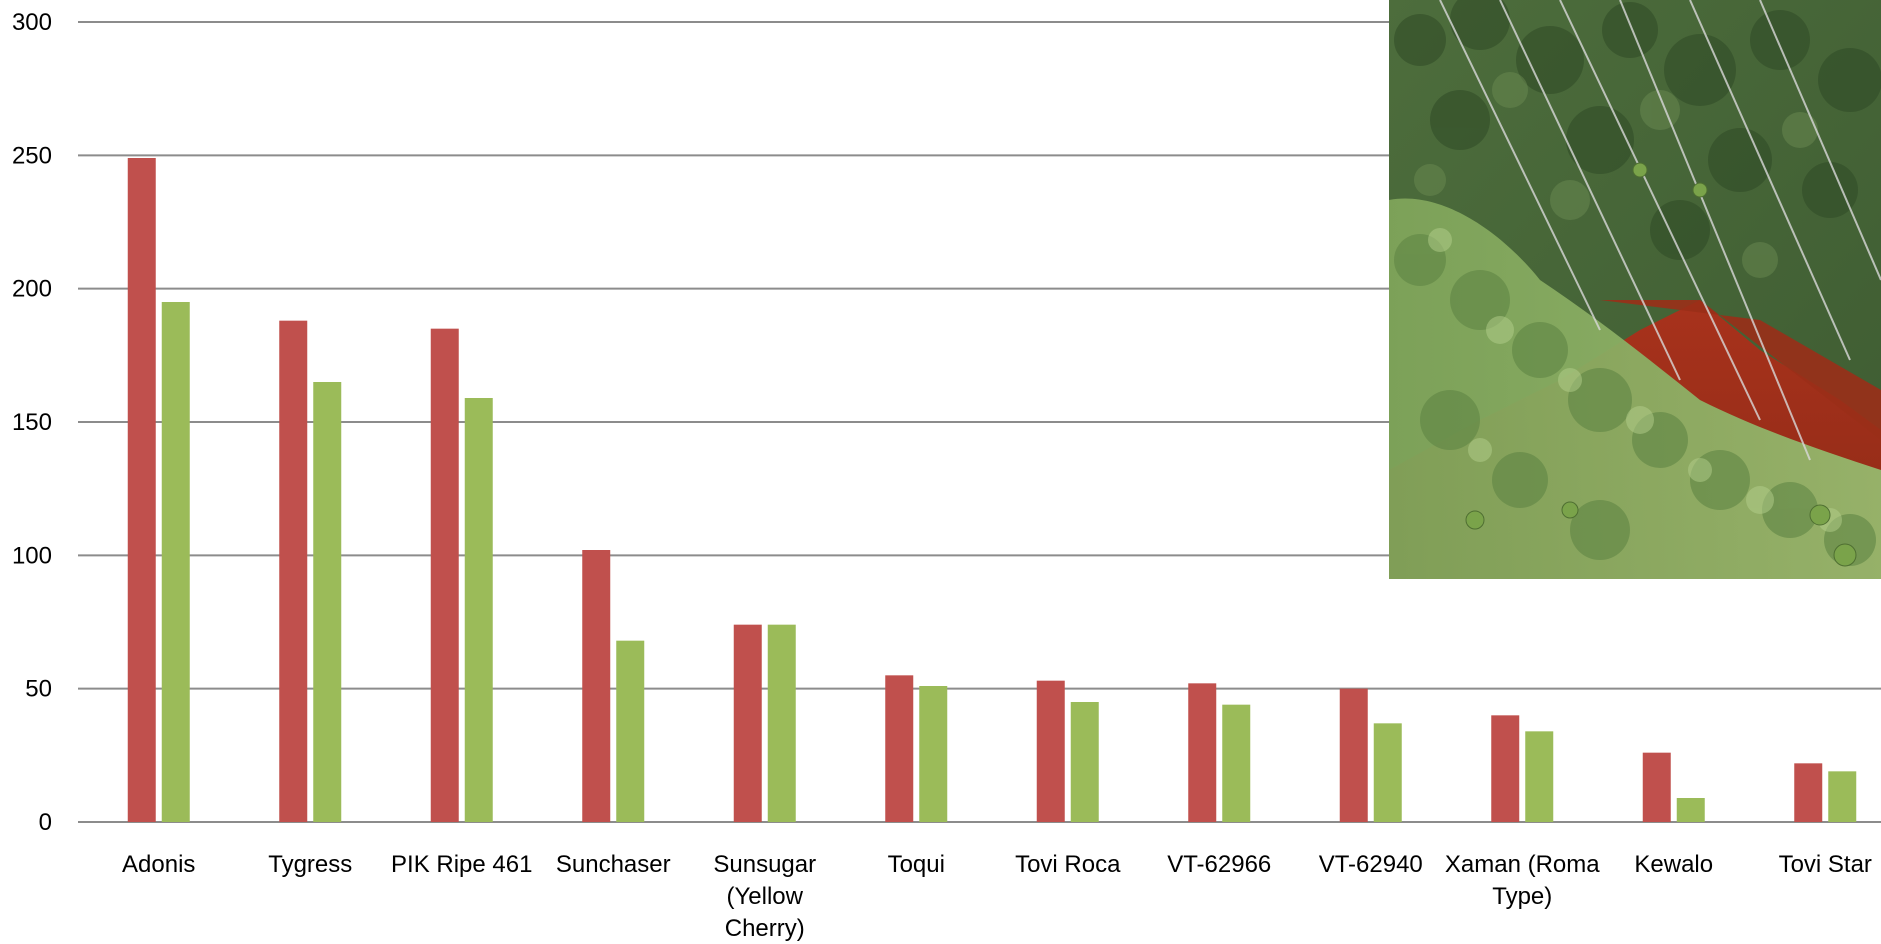 The height and width of the screenshot is (944, 1881). Describe the element at coordinates (32, 155) in the screenshot. I see `y-tick-label: 250` at that location.